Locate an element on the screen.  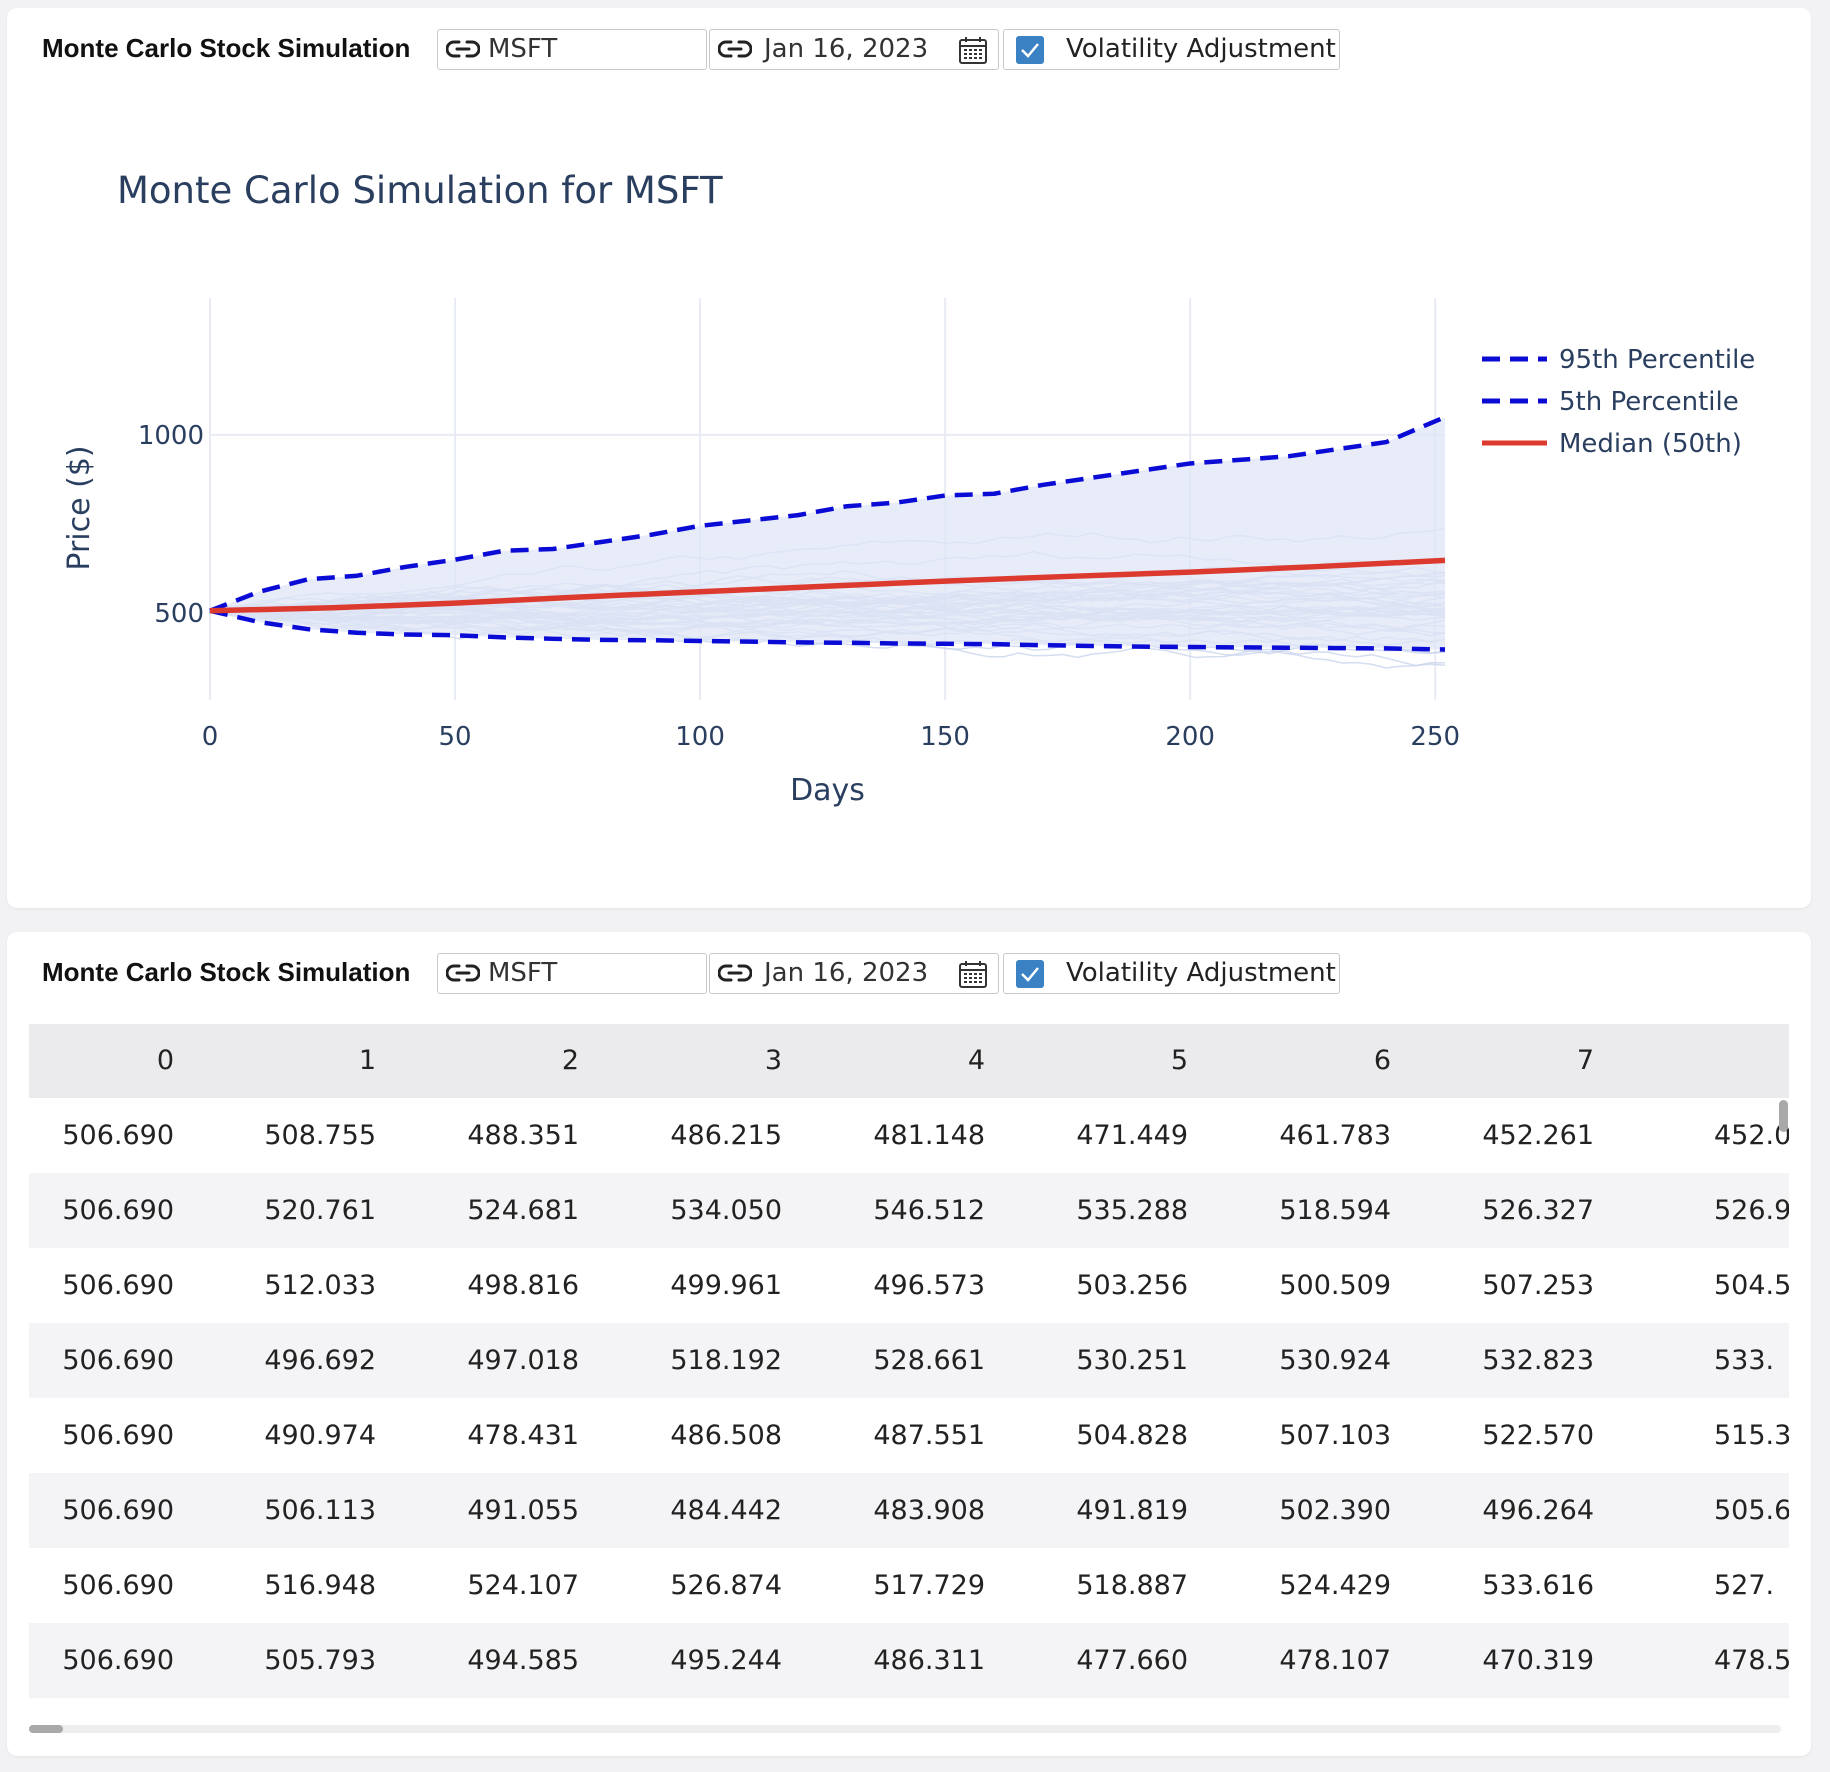
table-cell: 522.570 is located at coordinates (1538, 1435).